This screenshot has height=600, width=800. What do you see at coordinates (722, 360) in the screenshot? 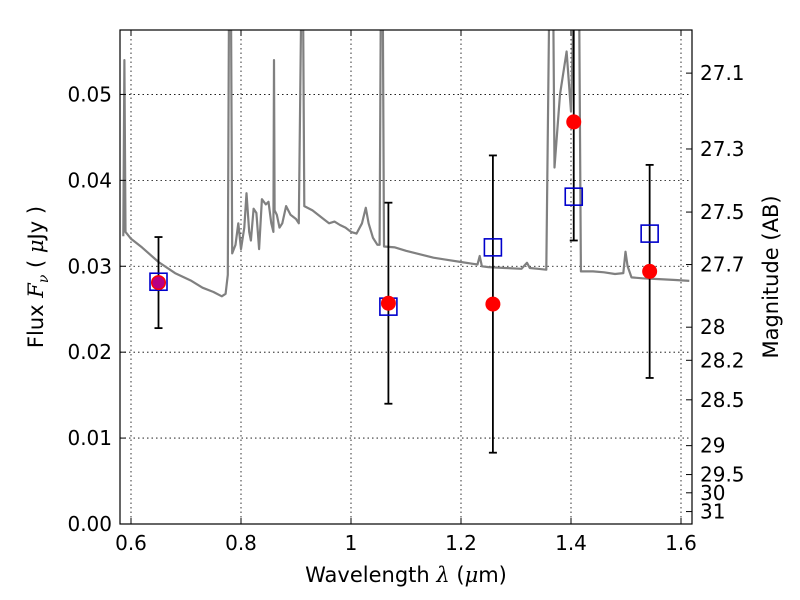
I see `mag-tick-label: 28.2` at bounding box center [722, 360].